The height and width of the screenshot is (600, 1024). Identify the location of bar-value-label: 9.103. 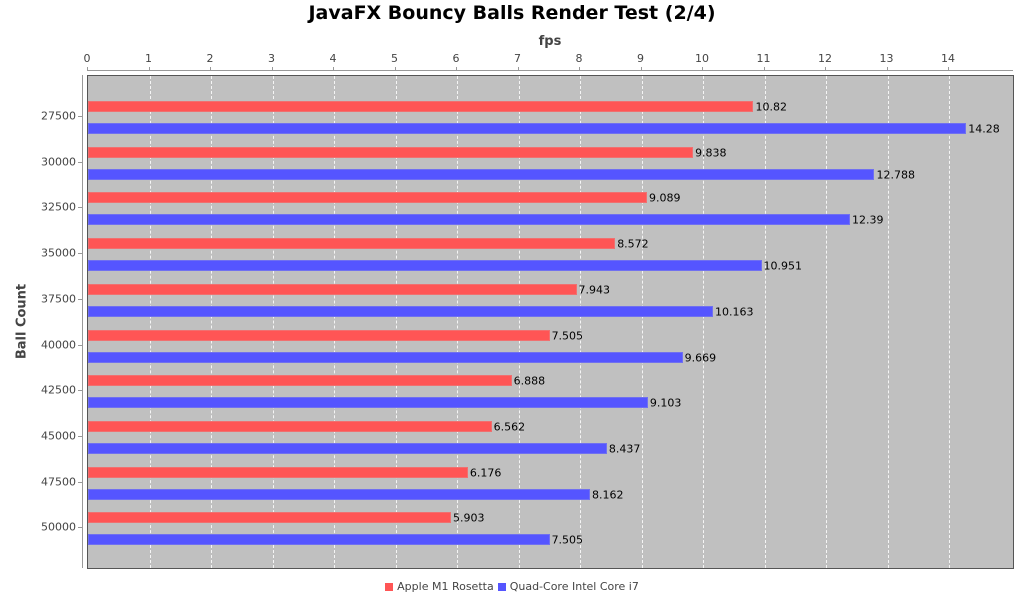
(665, 403).